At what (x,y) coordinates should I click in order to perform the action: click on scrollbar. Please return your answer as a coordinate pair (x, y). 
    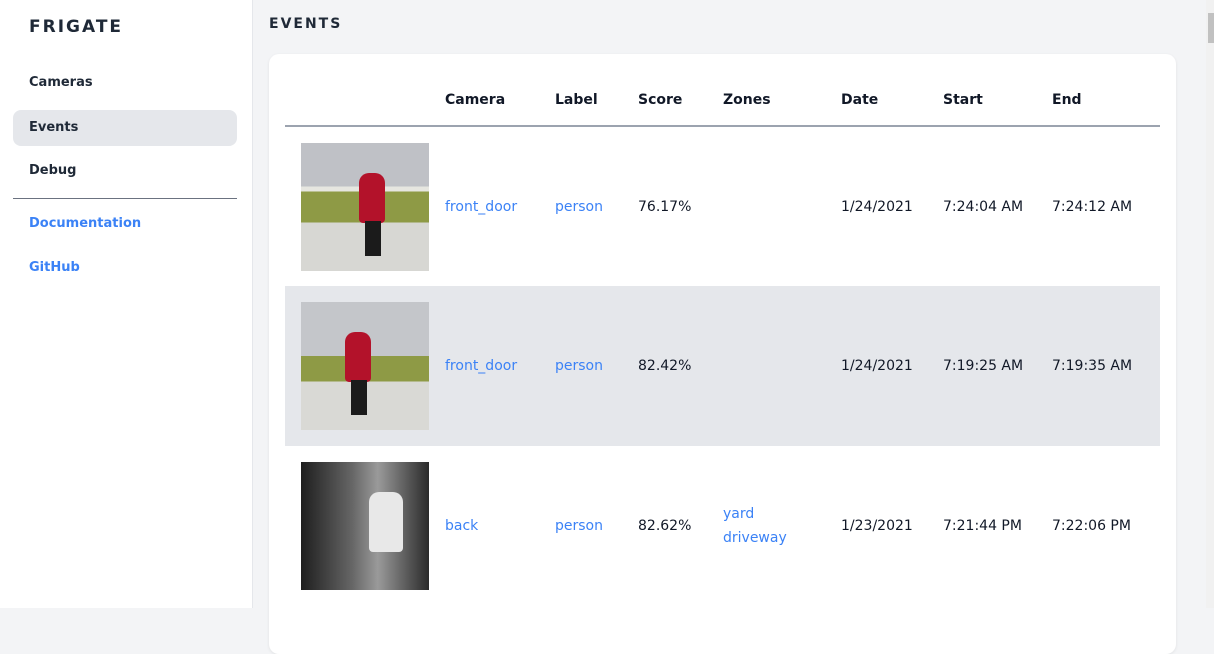
    Looking at the image, I should click on (1210, 304).